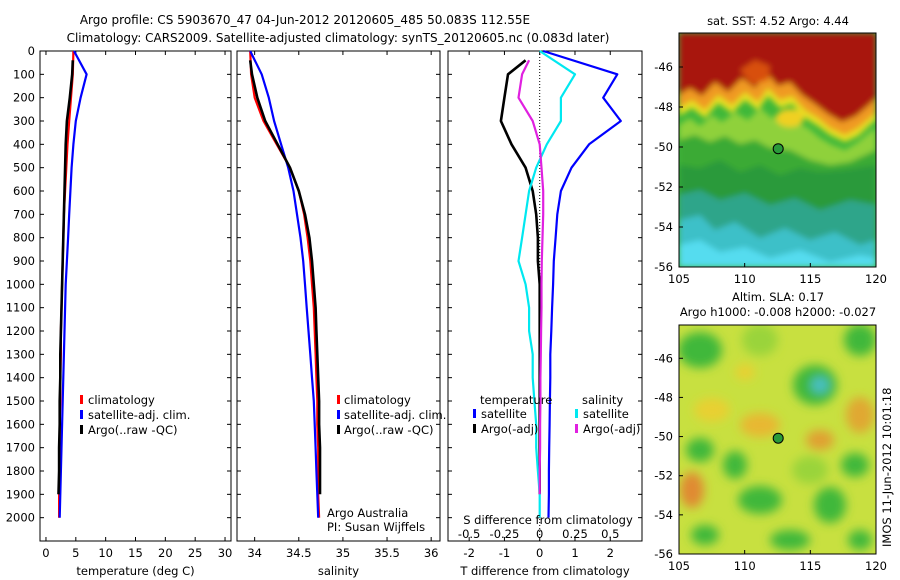 This screenshot has height=580, width=900. What do you see at coordinates (431, 553) in the screenshot?
I see `x-tick-label: 36` at bounding box center [431, 553].